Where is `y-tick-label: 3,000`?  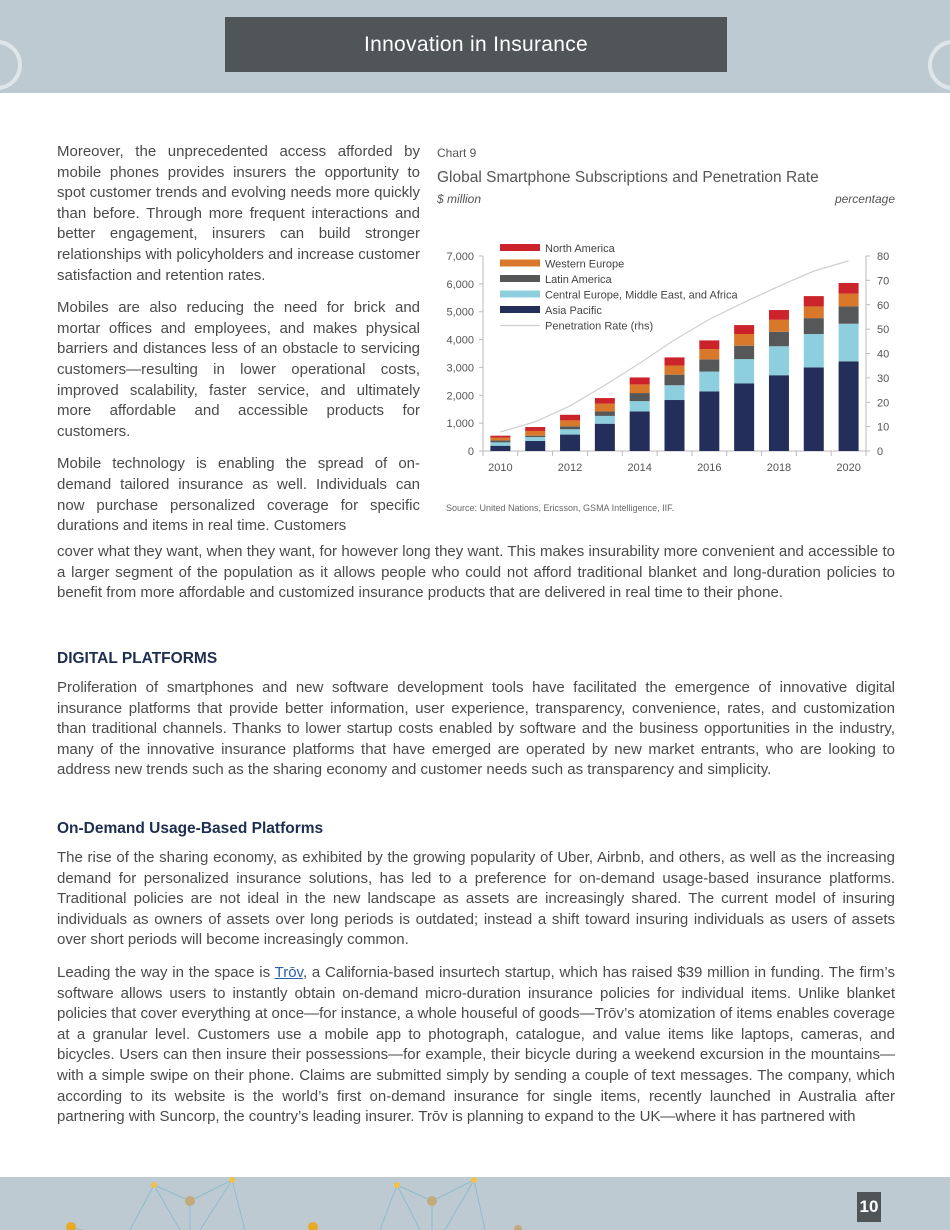
y-tick-label: 3,000 is located at coordinates (460, 368).